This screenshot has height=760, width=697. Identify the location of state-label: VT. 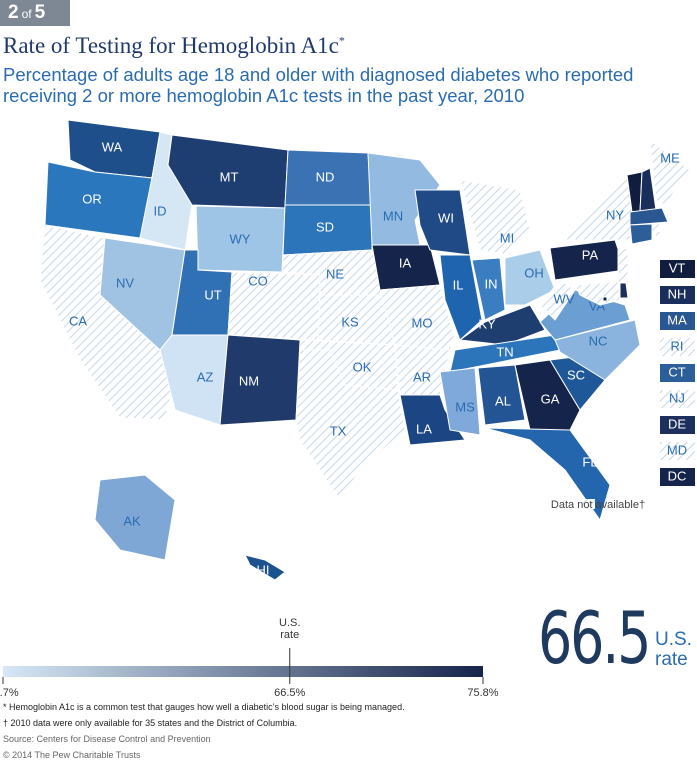
(677, 267).